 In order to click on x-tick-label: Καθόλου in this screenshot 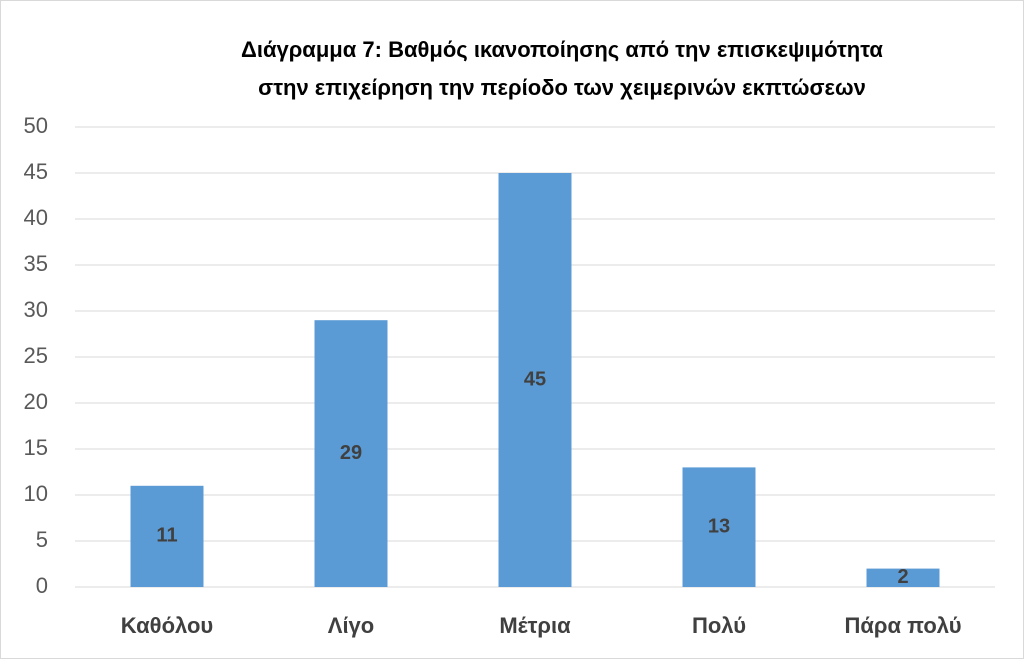, I will do `click(167, 625)`.